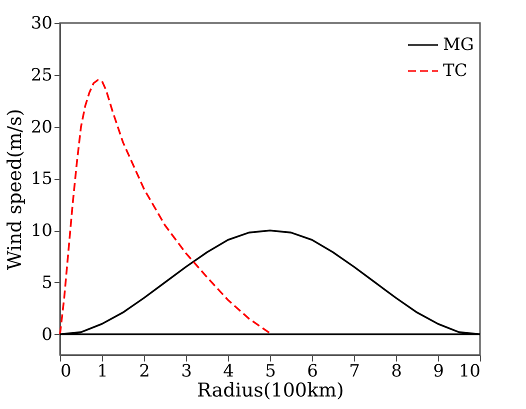  What do you see at coordinates (41, 179) in the screenshot?
I see `y-tick-label: 15` at bounding box center [41, 179].